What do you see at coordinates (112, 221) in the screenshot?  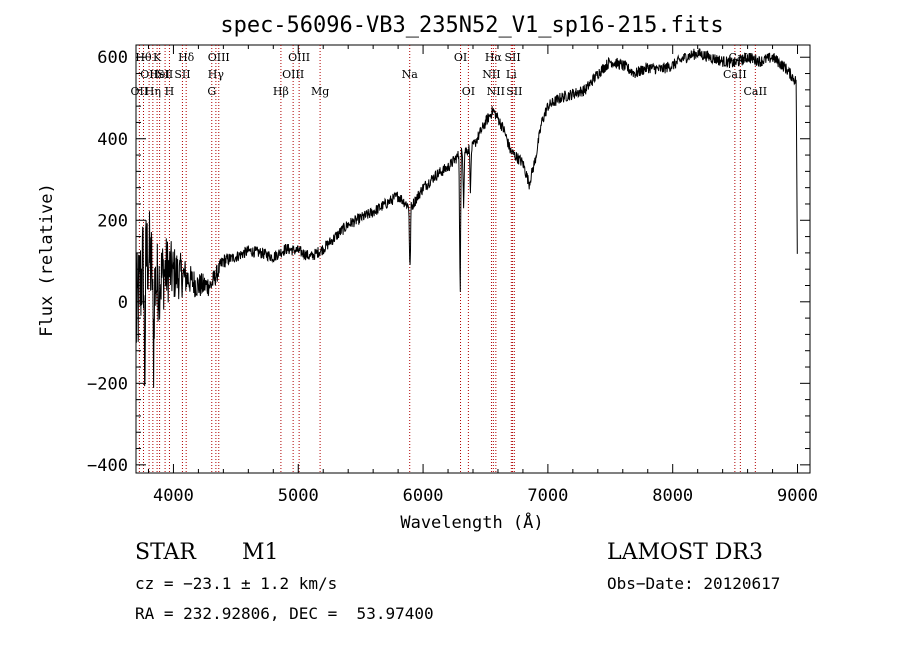 I see `y-tick-label: 200` at bounding box center [112, 221].